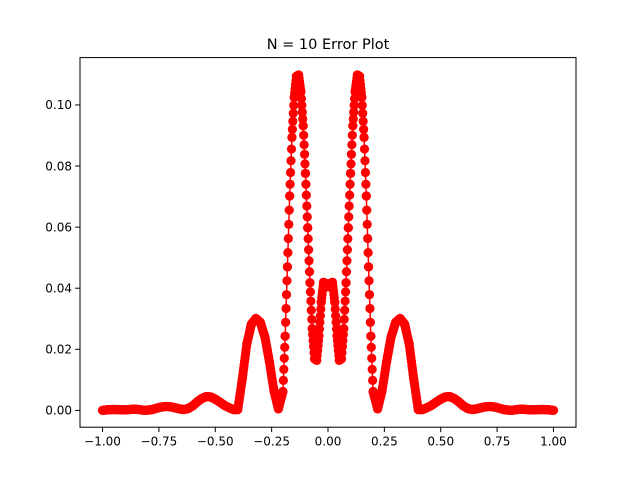 Image resolution: width=640 pixels, height=480 pixels. Describe the element at coordinates (58, 227) in the screenshot. I see `y-tick-label: 0.06` at that location.